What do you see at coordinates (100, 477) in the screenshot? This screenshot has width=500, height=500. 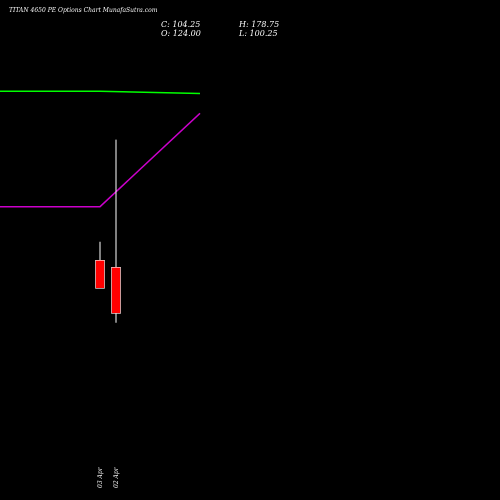 I see `x-tick-label: 03 Apr` at bounding box center [100, 477].